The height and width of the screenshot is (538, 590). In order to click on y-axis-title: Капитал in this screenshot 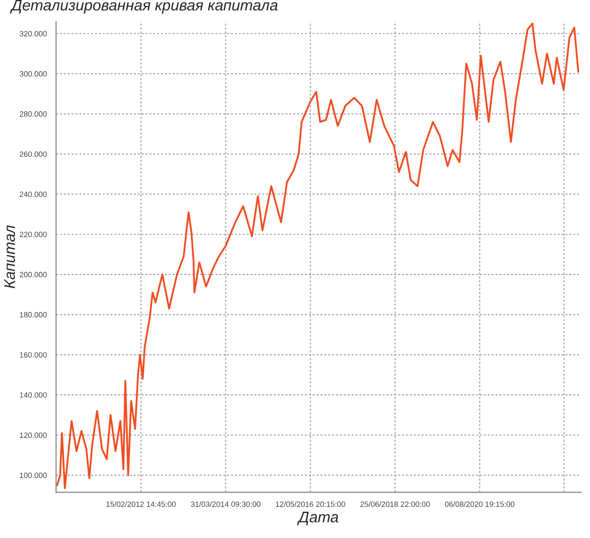, I will do `click(10, 256)`.